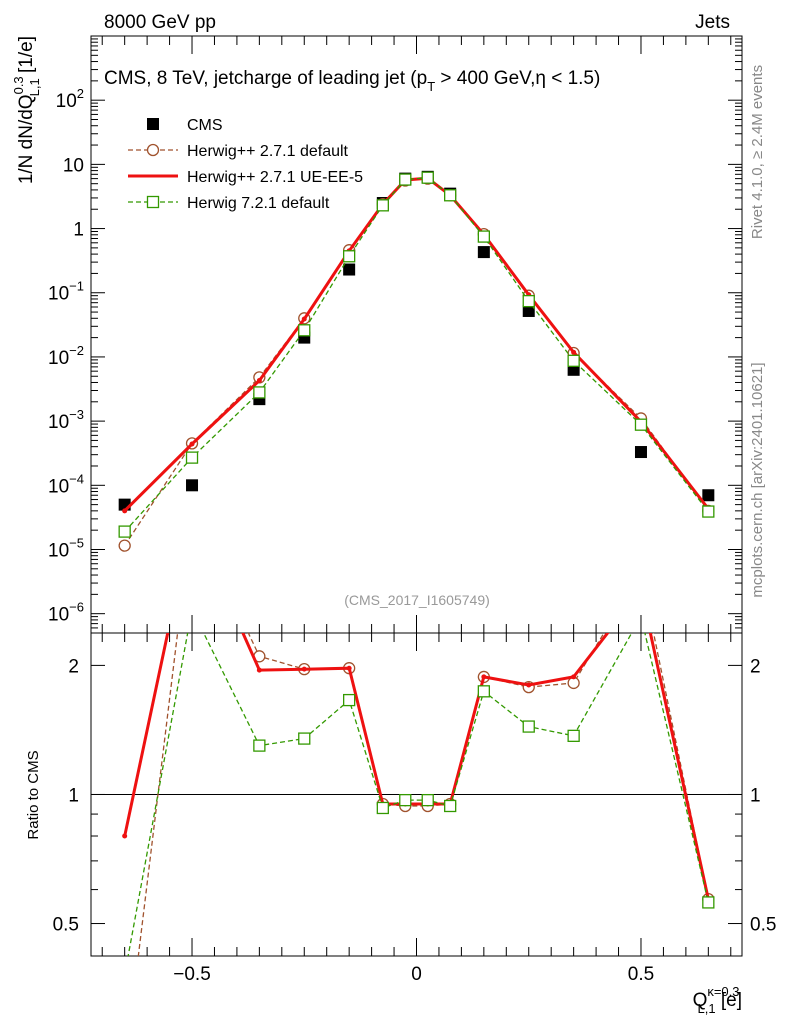 The width and height of the screenshot is (786, 1024). Describe the element at coordinates (757, 479) in the screenshot. I see `mcplots-label: mcplots.cern.ch [arXiv:2401.10621]` at that location.